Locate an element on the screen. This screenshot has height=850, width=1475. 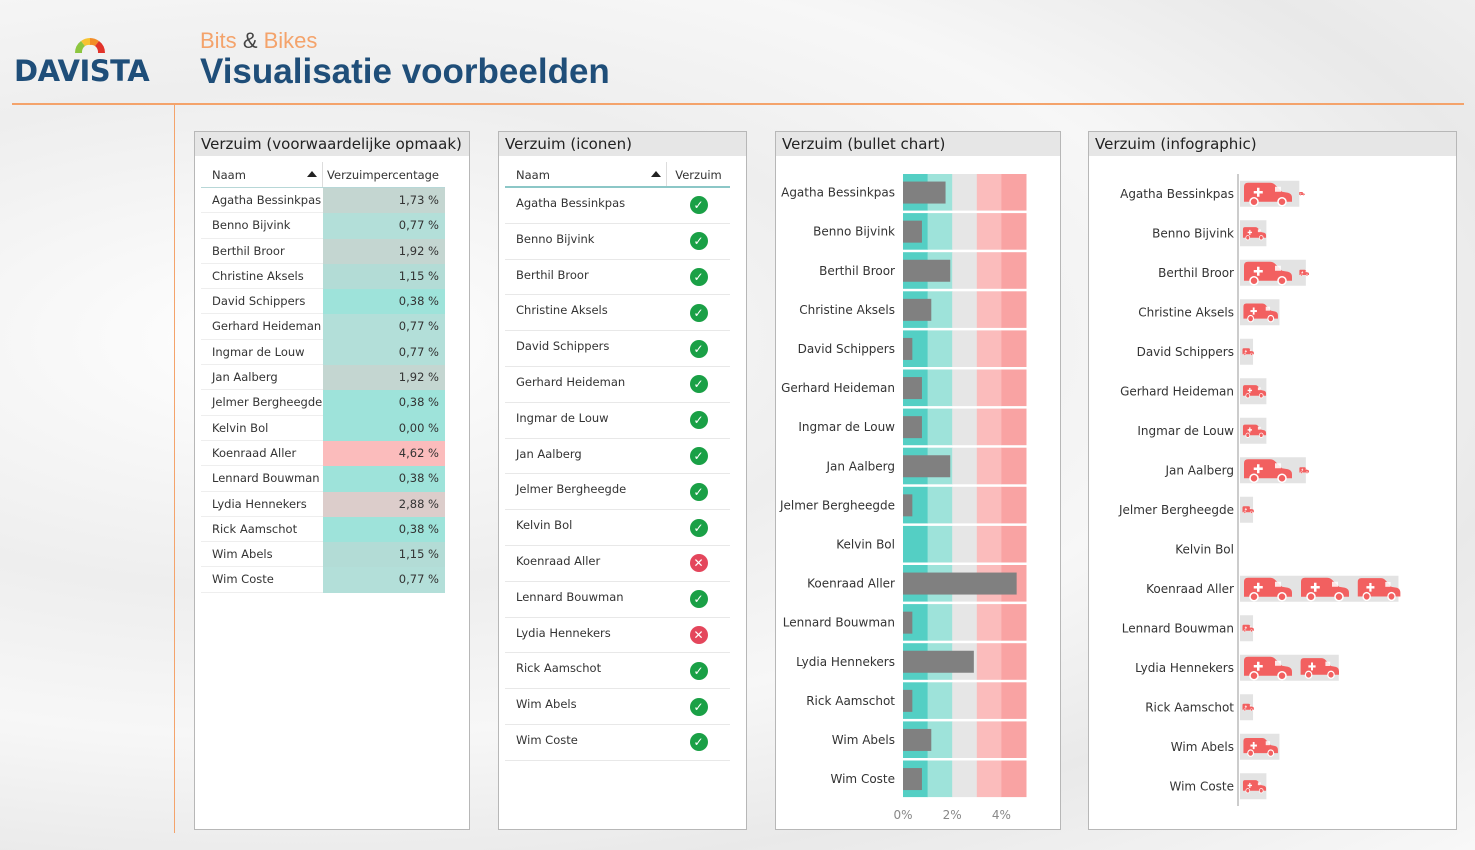
table-row: Lennard Bouwman 0,38 % is located at coordinates (323, 479).